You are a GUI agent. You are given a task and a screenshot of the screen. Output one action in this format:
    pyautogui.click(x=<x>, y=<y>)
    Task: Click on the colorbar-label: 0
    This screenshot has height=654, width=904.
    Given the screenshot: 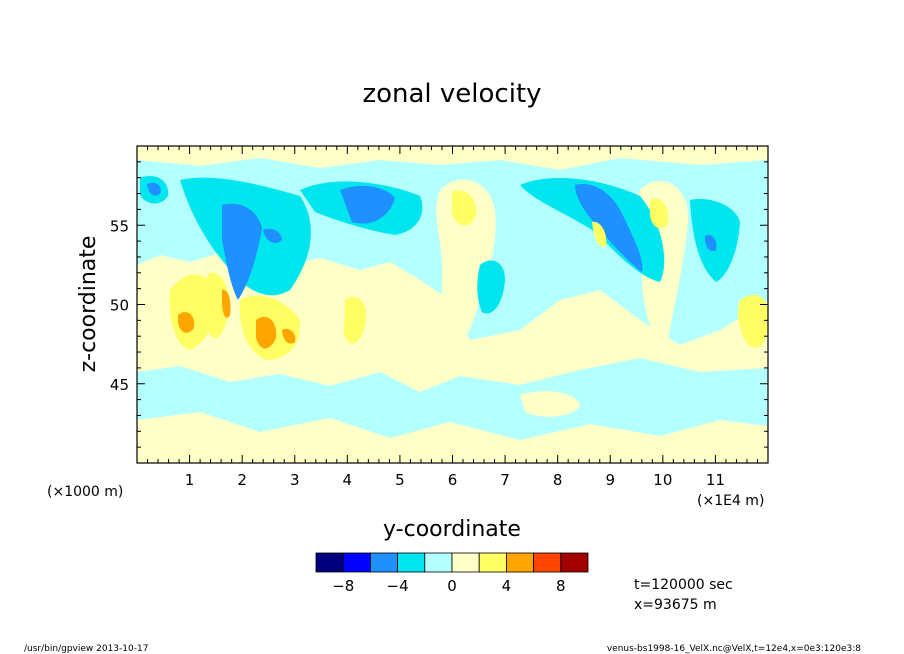 What is the action you would take?
    pyautogui.click(x=452, y=586)
    